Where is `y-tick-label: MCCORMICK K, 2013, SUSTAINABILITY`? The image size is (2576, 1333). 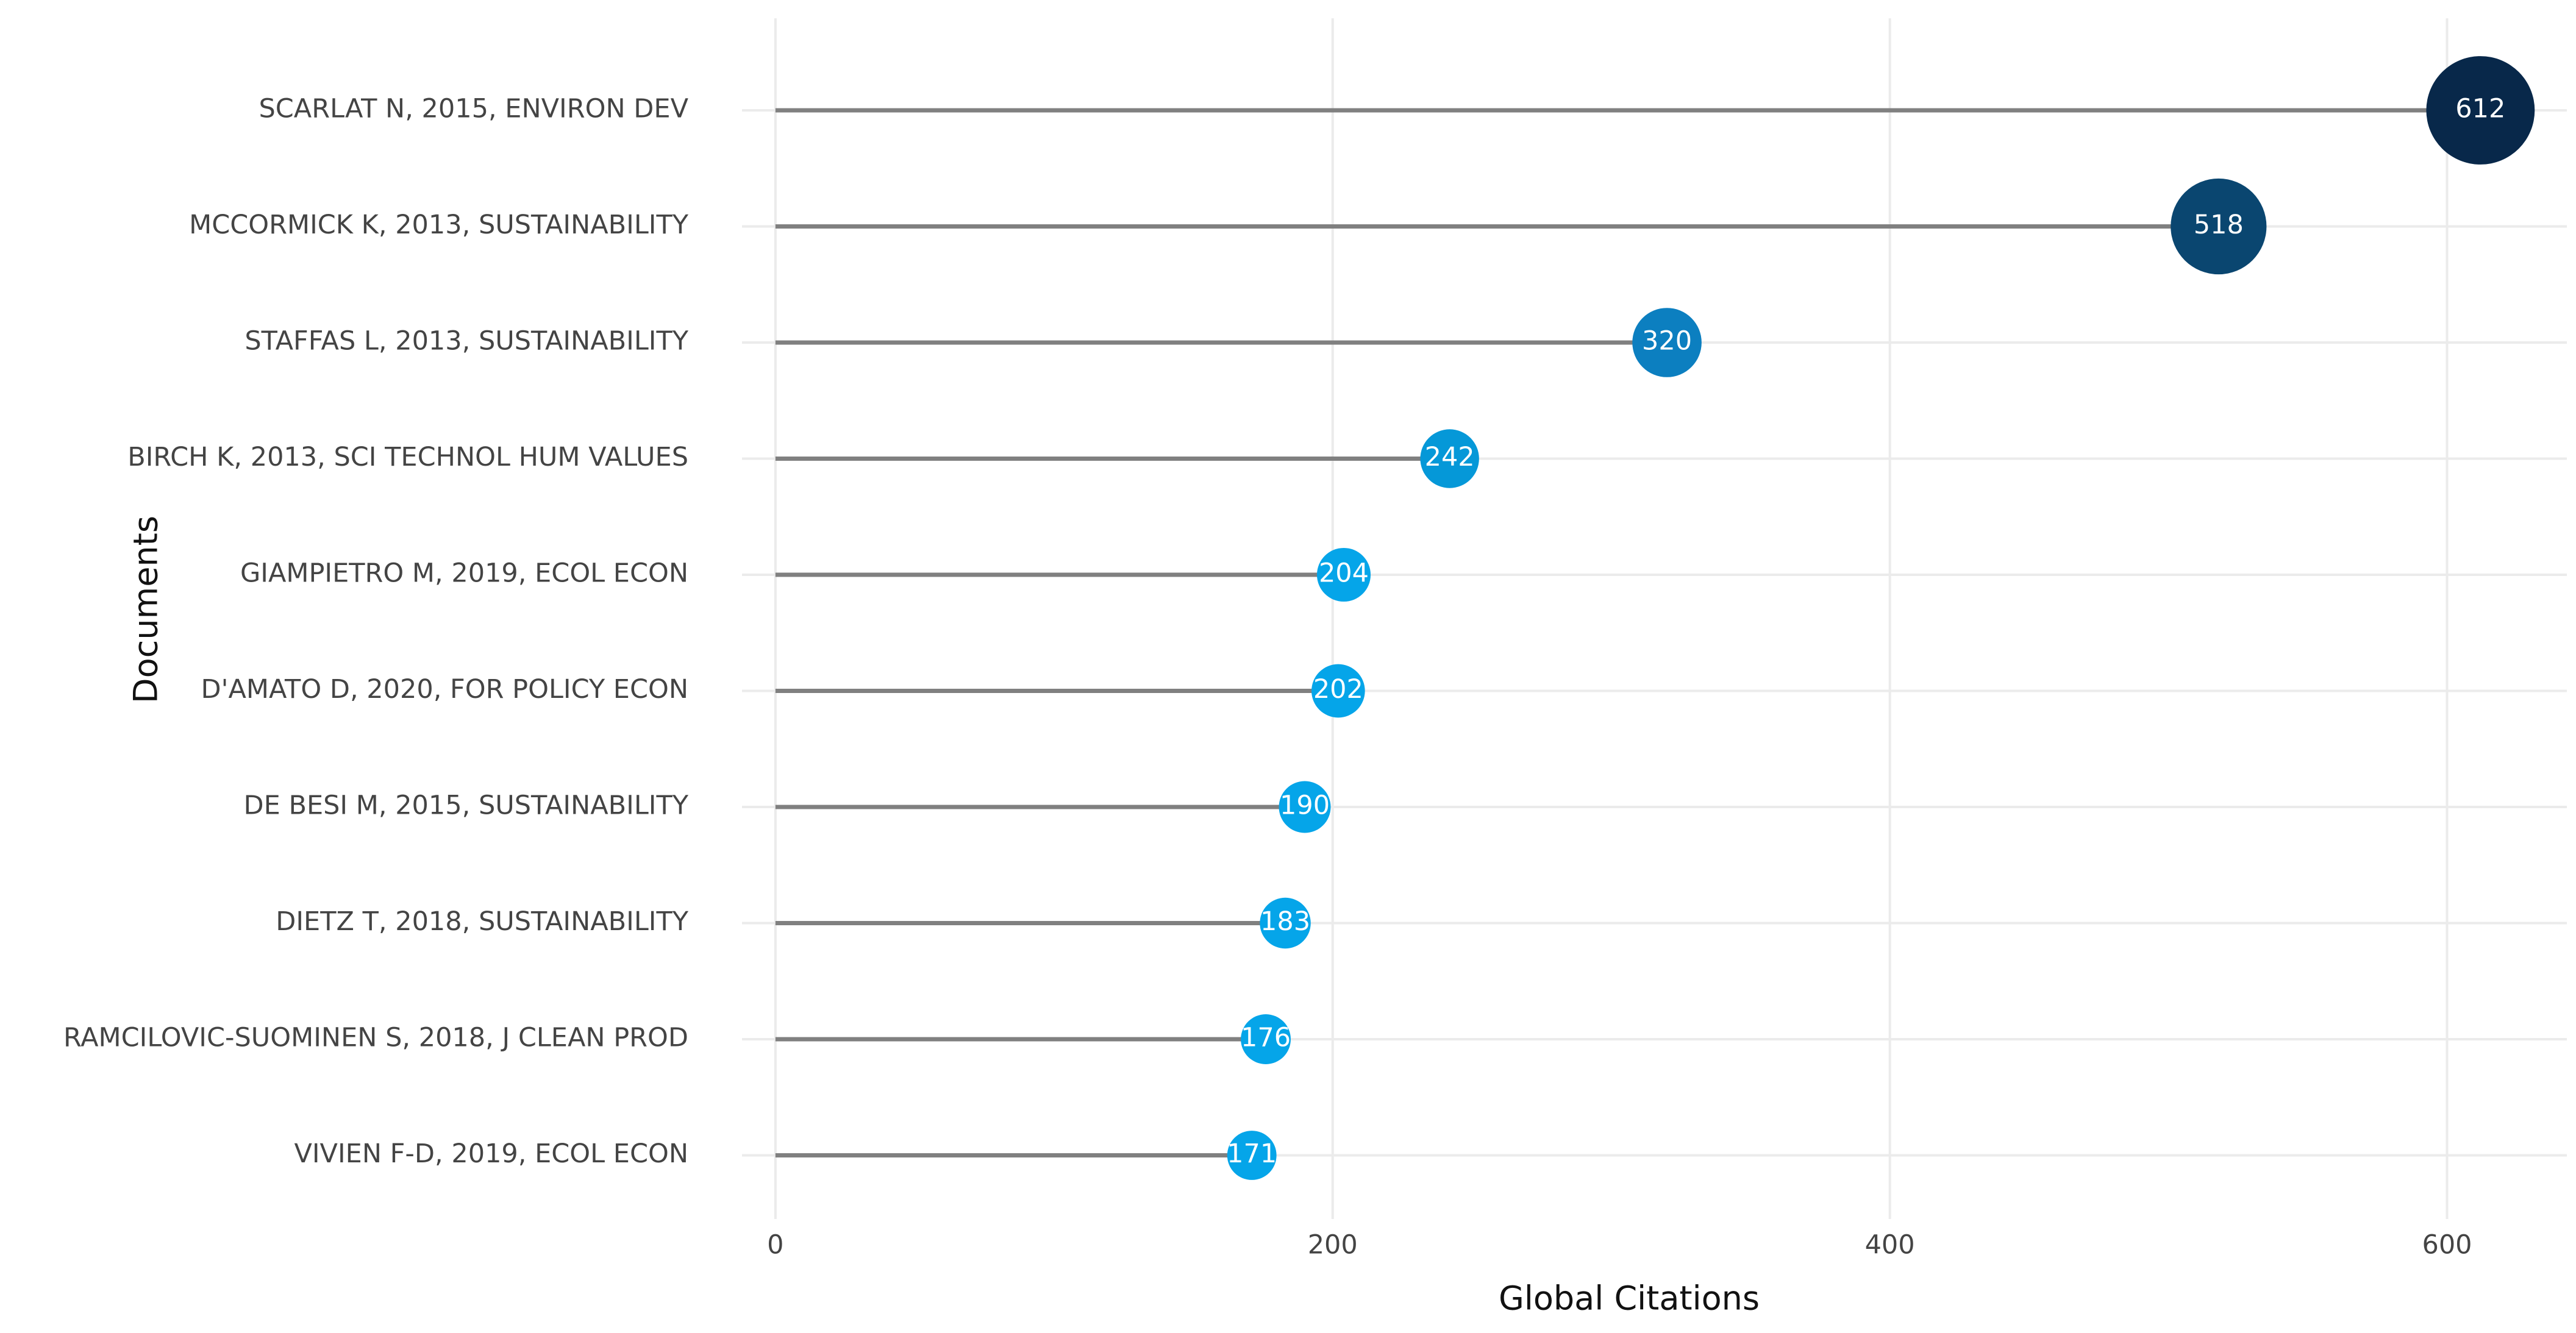 y-tick-label: MCCORMICK K, 2013, SUSTAINABILITY is located at coordinates (439, 225).